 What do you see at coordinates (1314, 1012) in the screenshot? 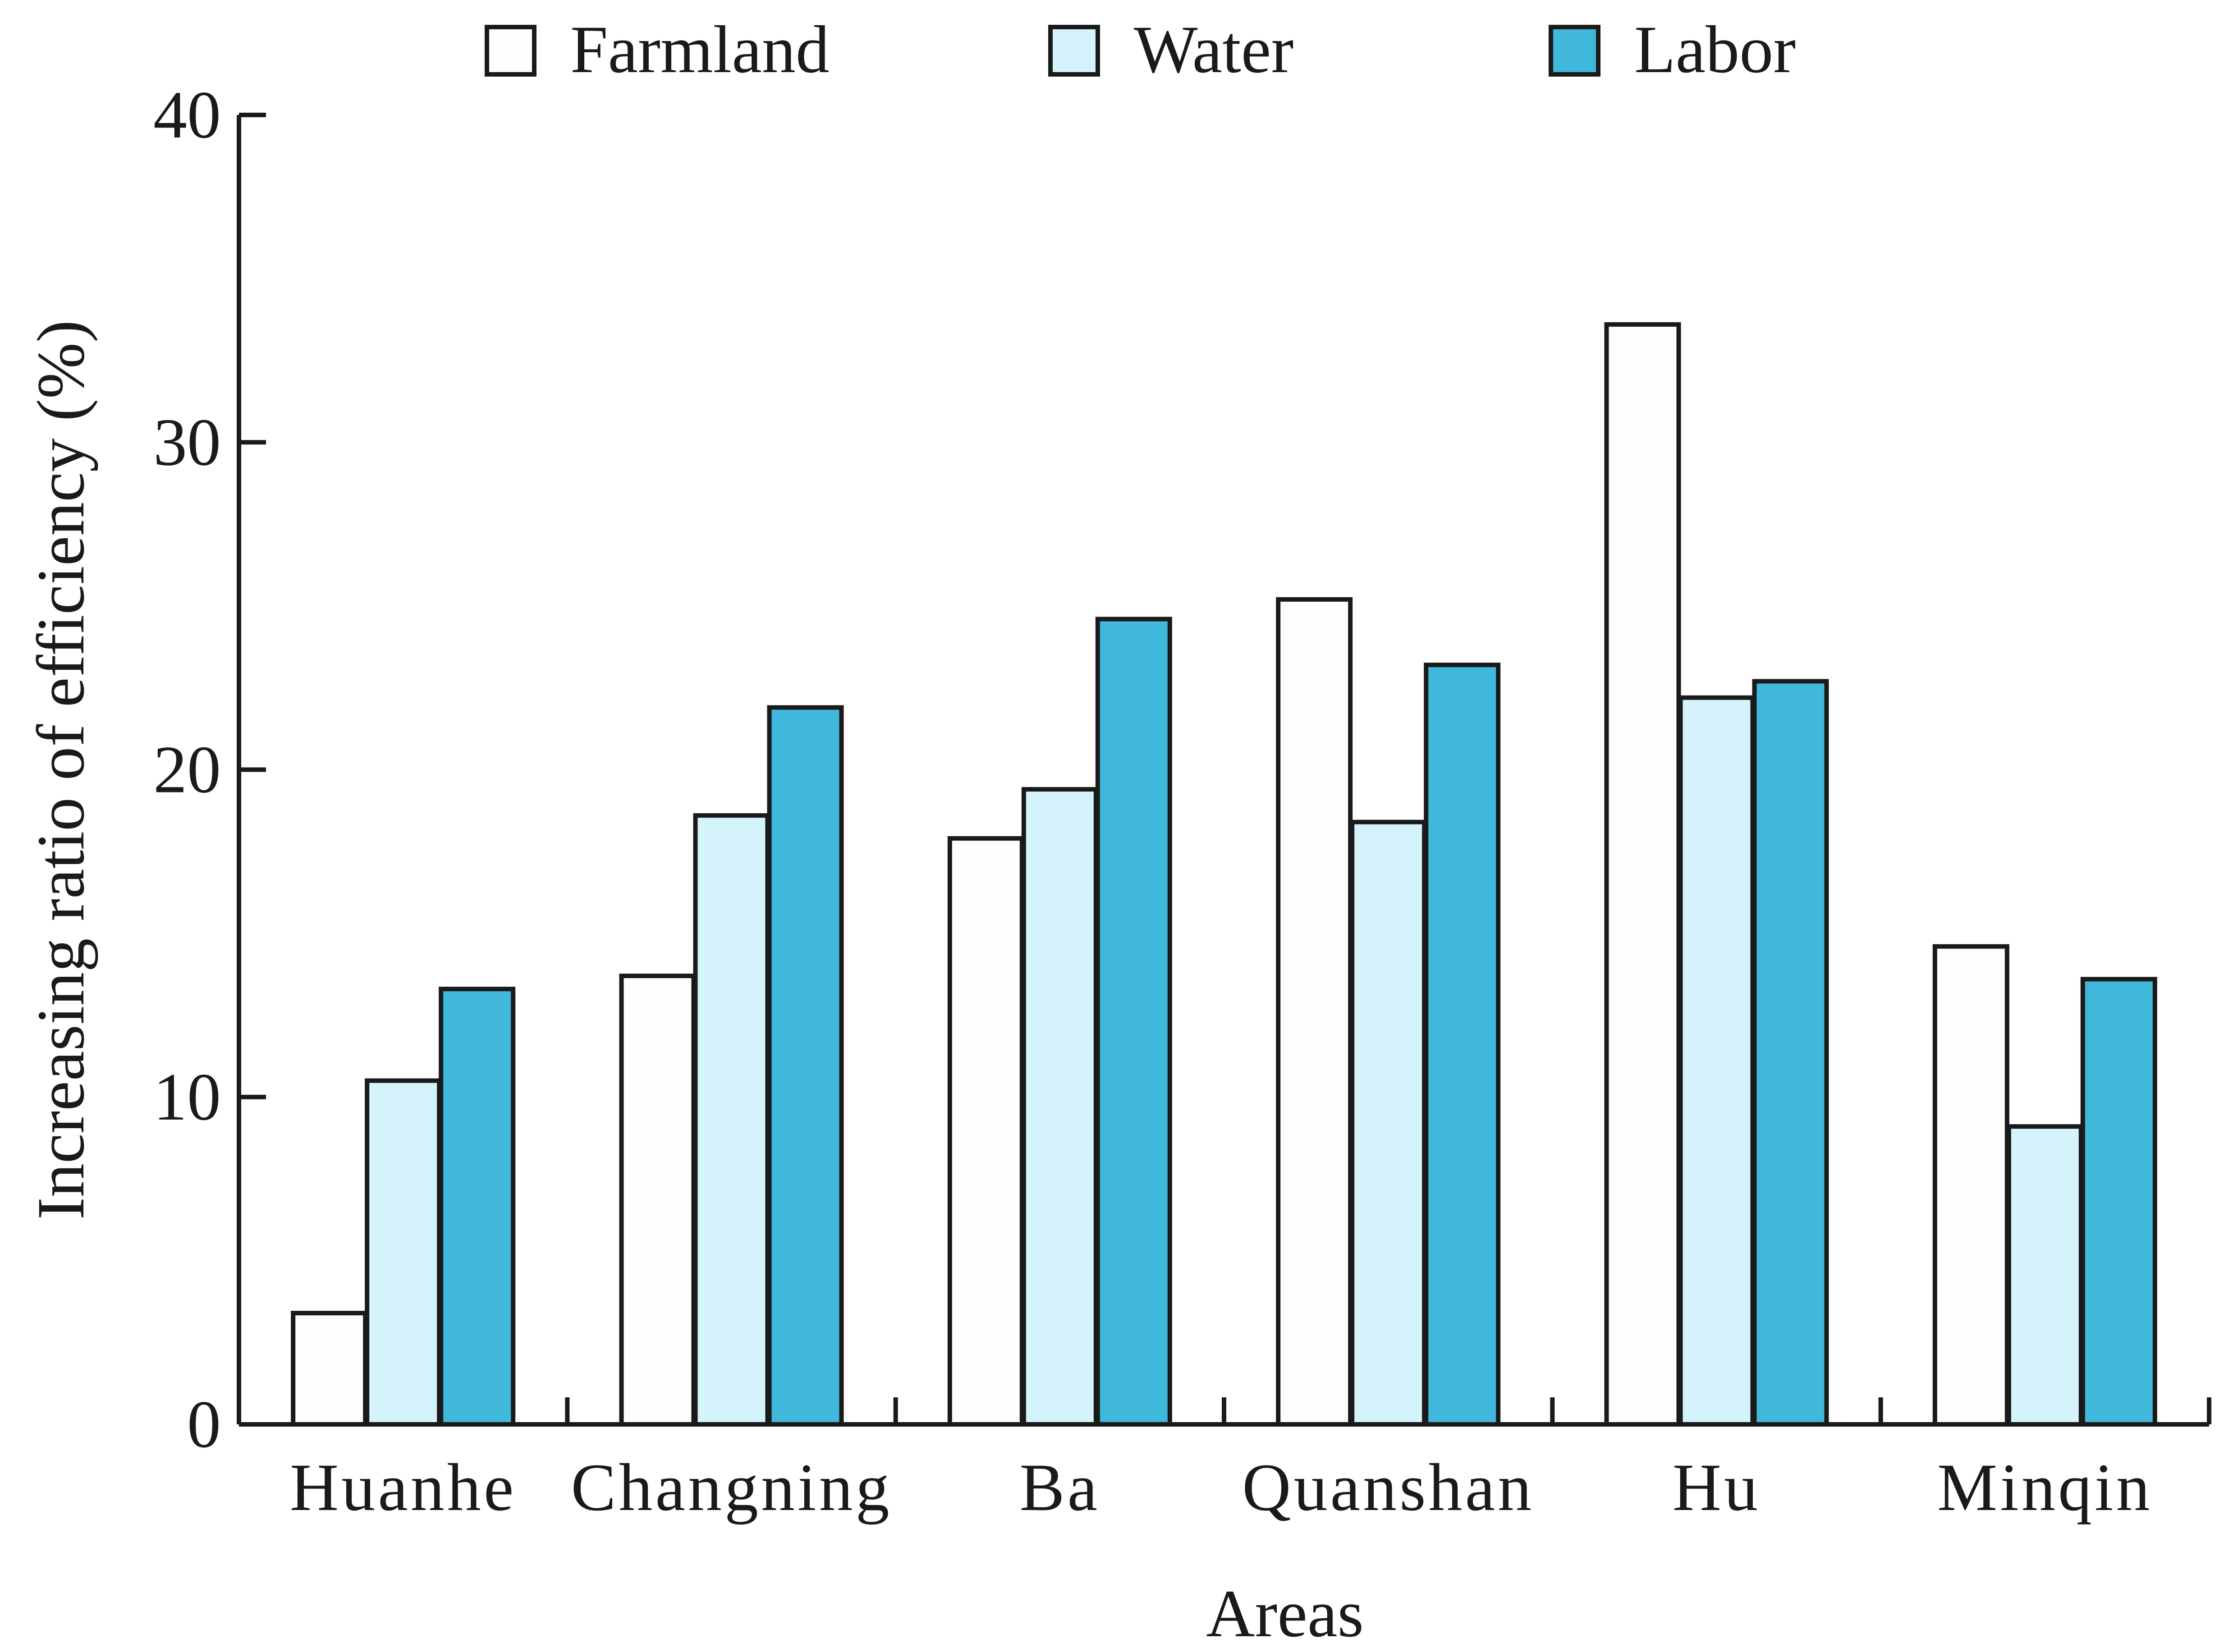
I see `bar-farmland-quanshan` at bounding box center [1314, 1012].